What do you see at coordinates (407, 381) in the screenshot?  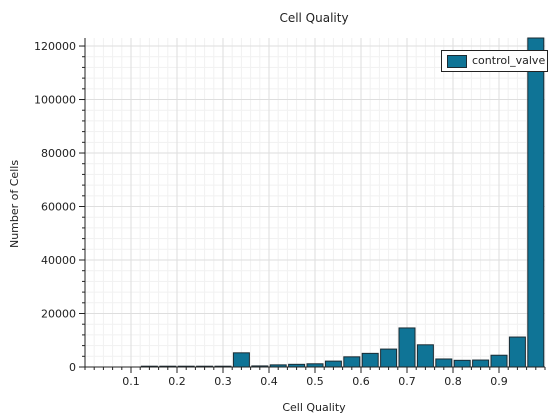 I see `x-tick-label: 0.7` at bounding box center [407, 381].